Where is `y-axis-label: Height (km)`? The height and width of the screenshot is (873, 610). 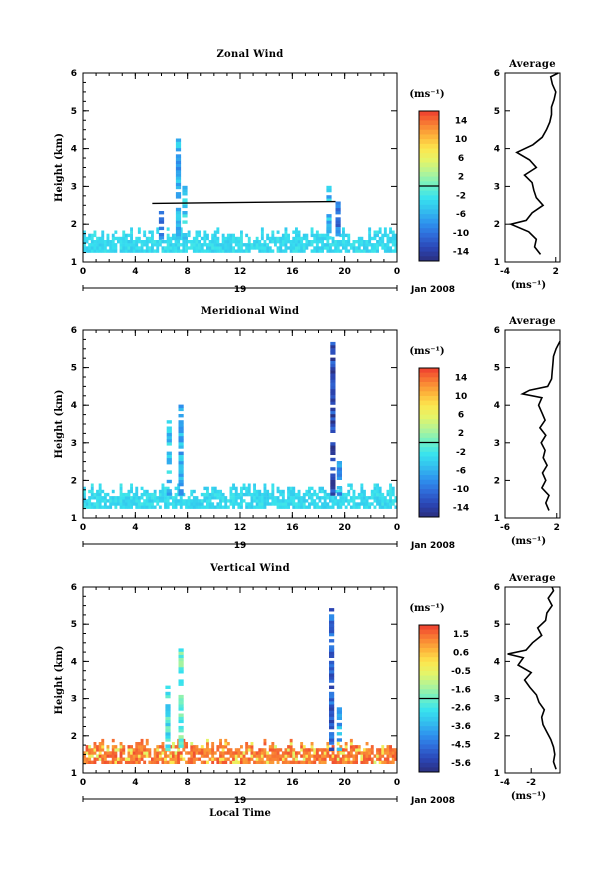
y-axis-label: Height (km) is located at coordinates (59, 167).